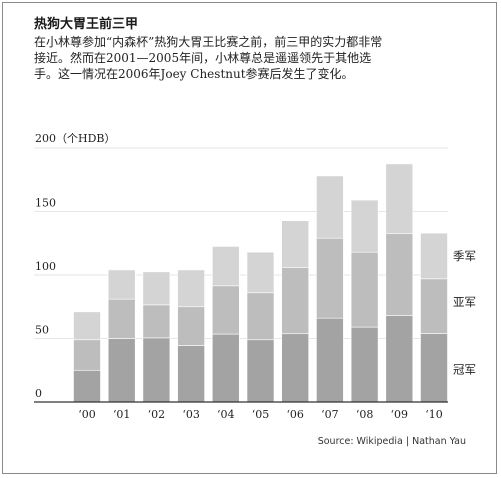  I want to click on series-label: 亚军, so click(464, 302).